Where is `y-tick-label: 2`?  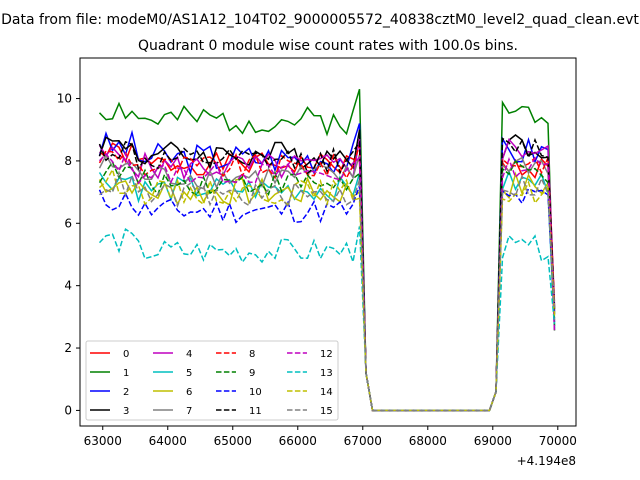 y-tick-label: 2 is located at coordinates (68, 348).